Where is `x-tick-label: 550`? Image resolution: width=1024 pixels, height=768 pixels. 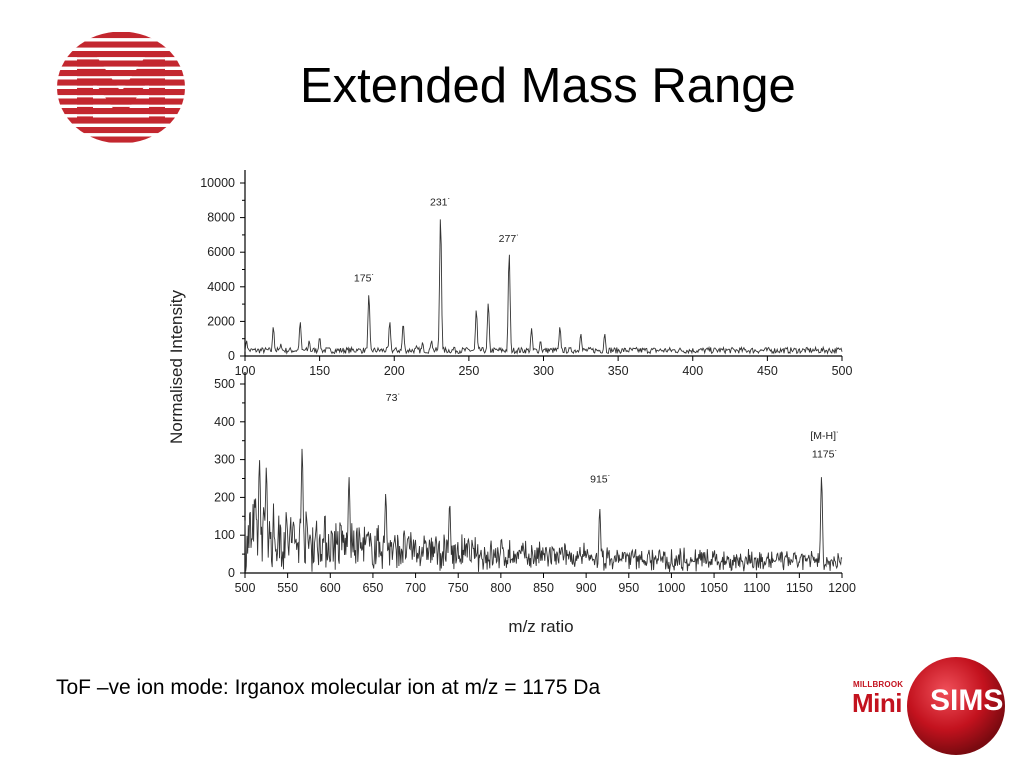
x-tick-label: 550 is located at coordinates (287, 588).